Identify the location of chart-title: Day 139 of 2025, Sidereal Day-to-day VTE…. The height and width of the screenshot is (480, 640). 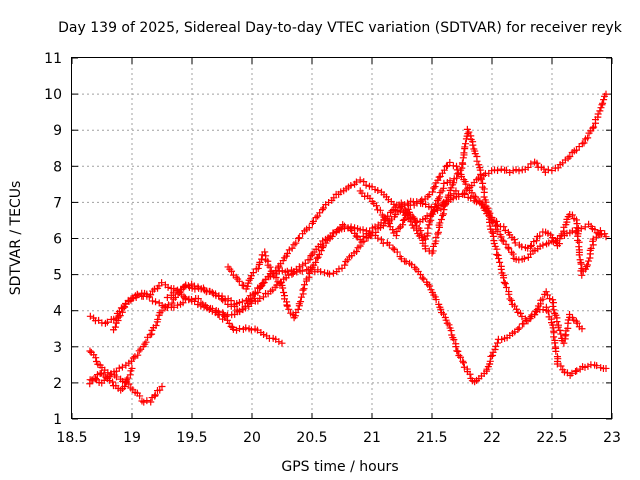
(340, 28).